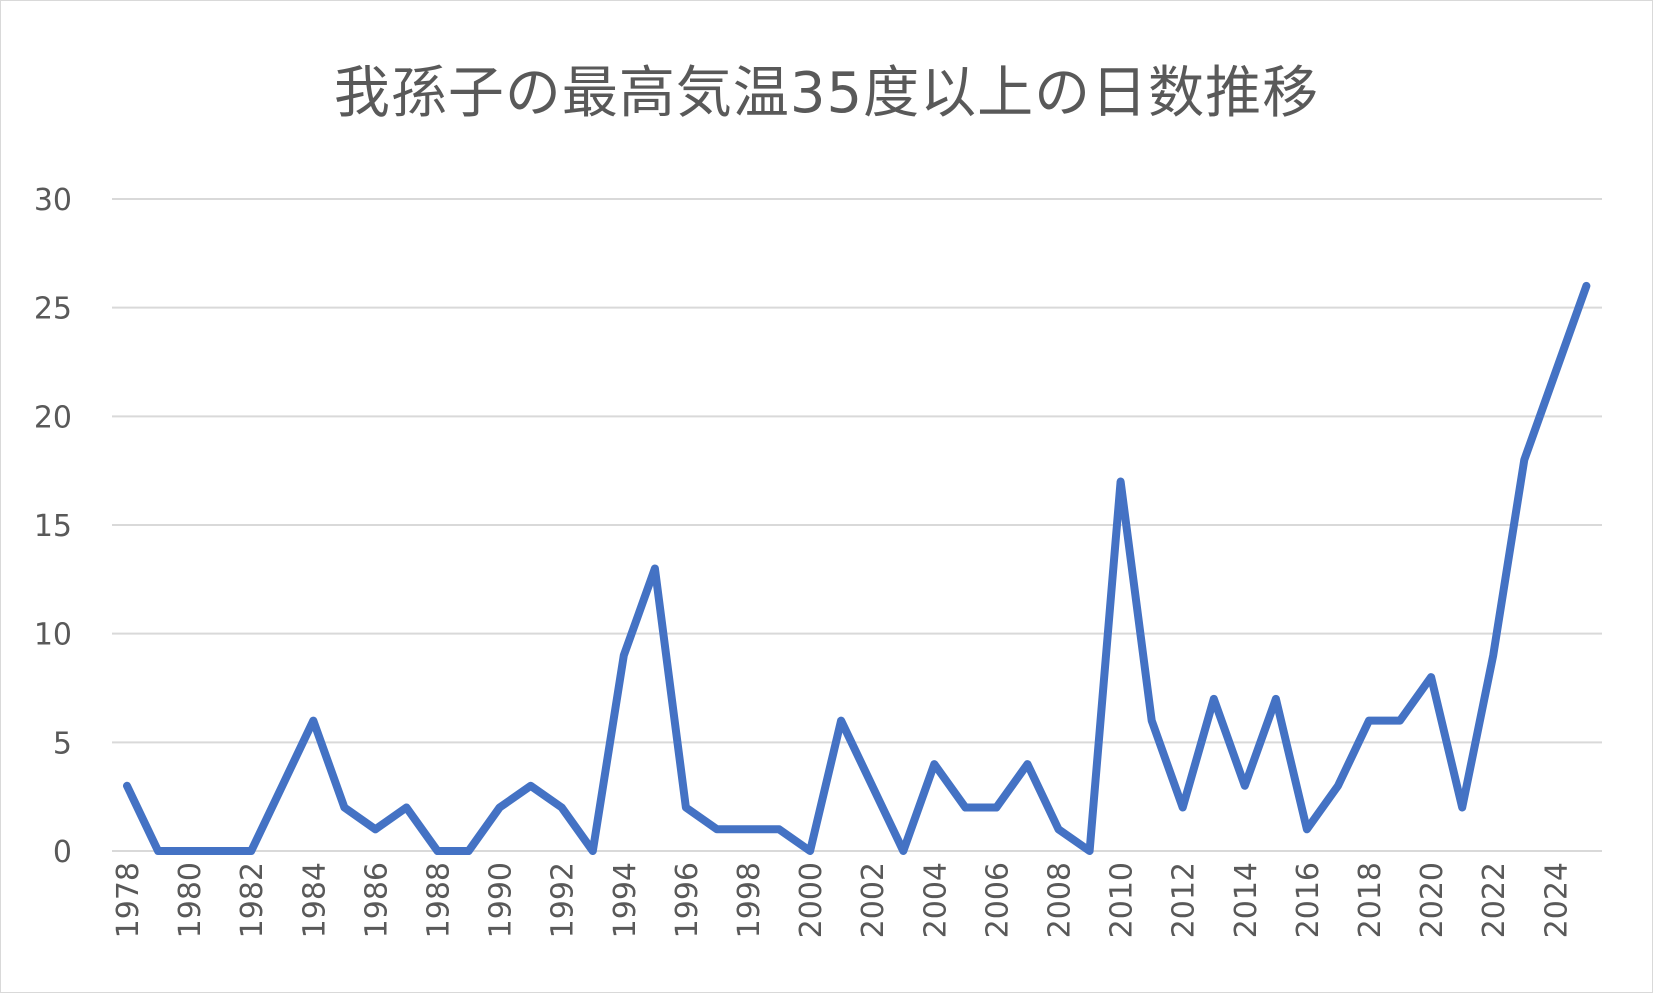 This screenshot has height=993, width=1653. Describe the element at coordinates (811, 900) in the screenshot. I see `x-tick-label: 2000` at that location.